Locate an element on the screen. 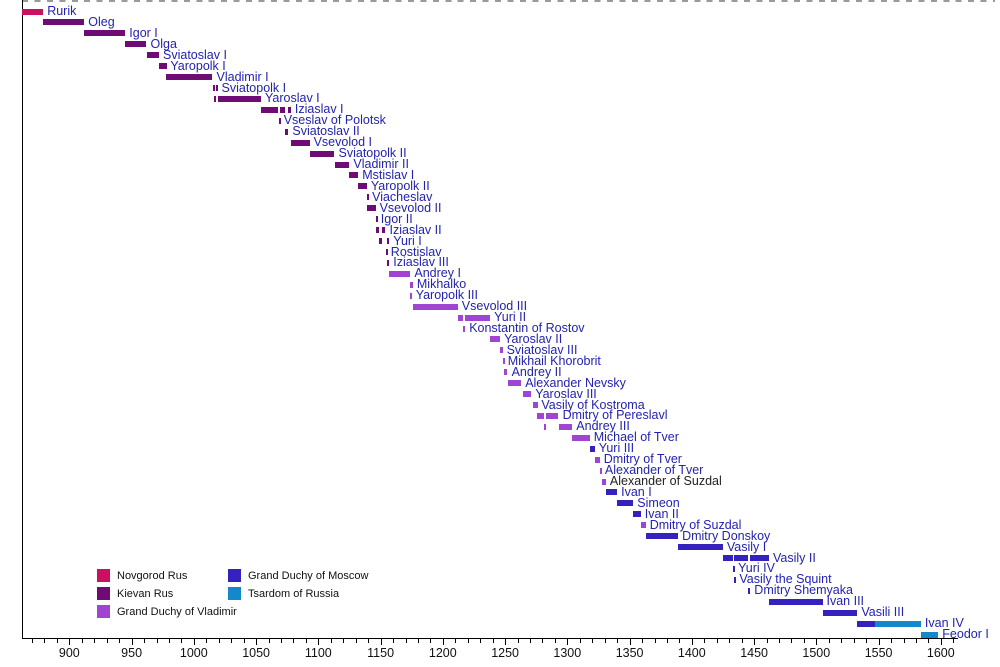  reign-bar-olga is located at coordinates (136, 44).